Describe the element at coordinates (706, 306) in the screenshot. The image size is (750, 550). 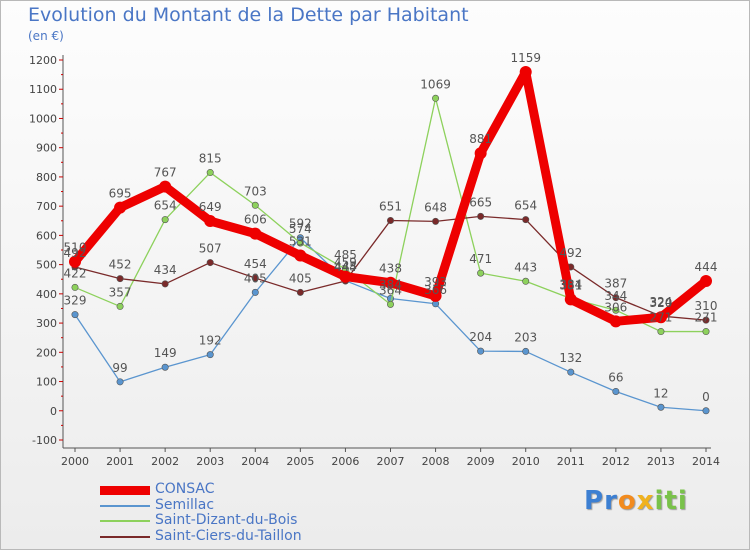
I see `data-label: 310` at that location.